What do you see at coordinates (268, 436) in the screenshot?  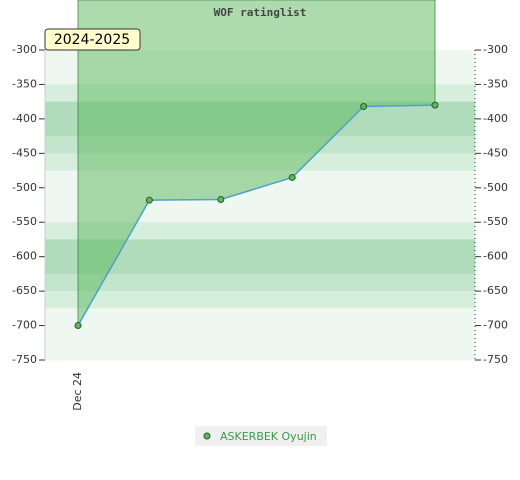 I see `legend-label: ASKERBEK Oyujin` at bounding box center [268, 436].